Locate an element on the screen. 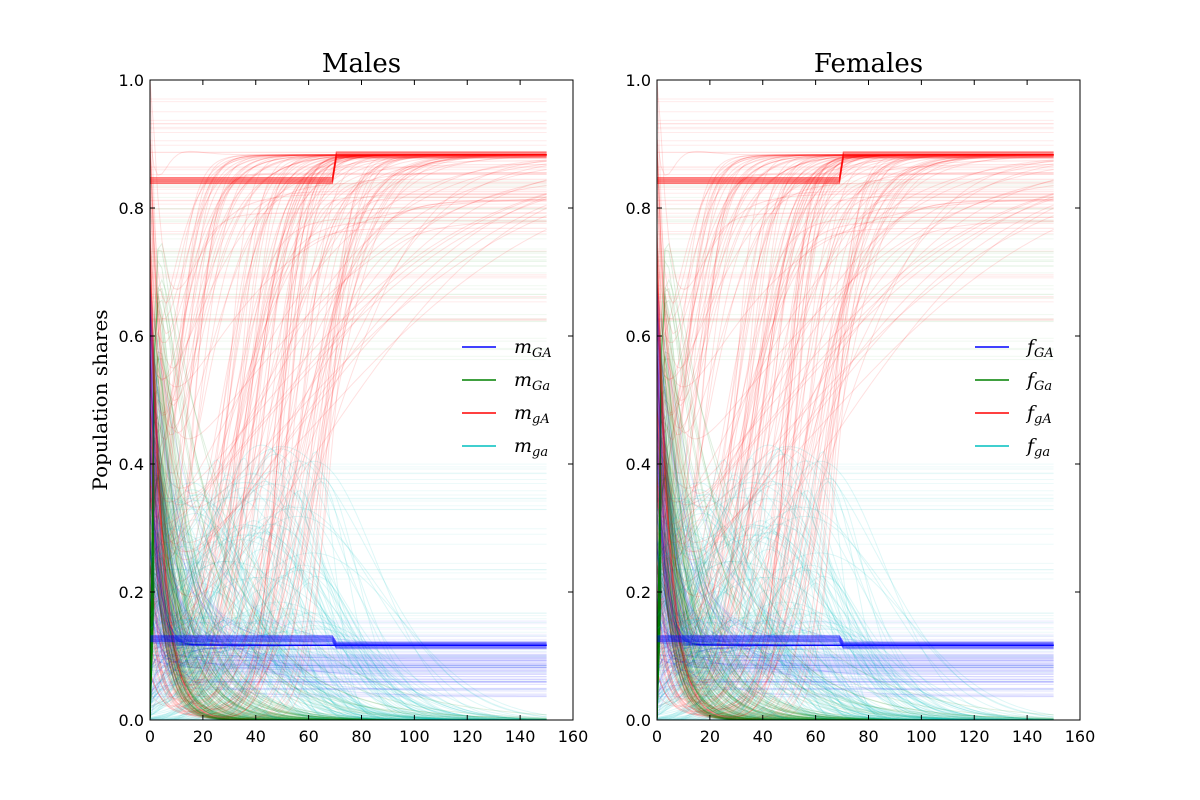 The width and height of the screenshot is (1200, 800). x-tick-label: 0 is located at coordinates (657, 736).